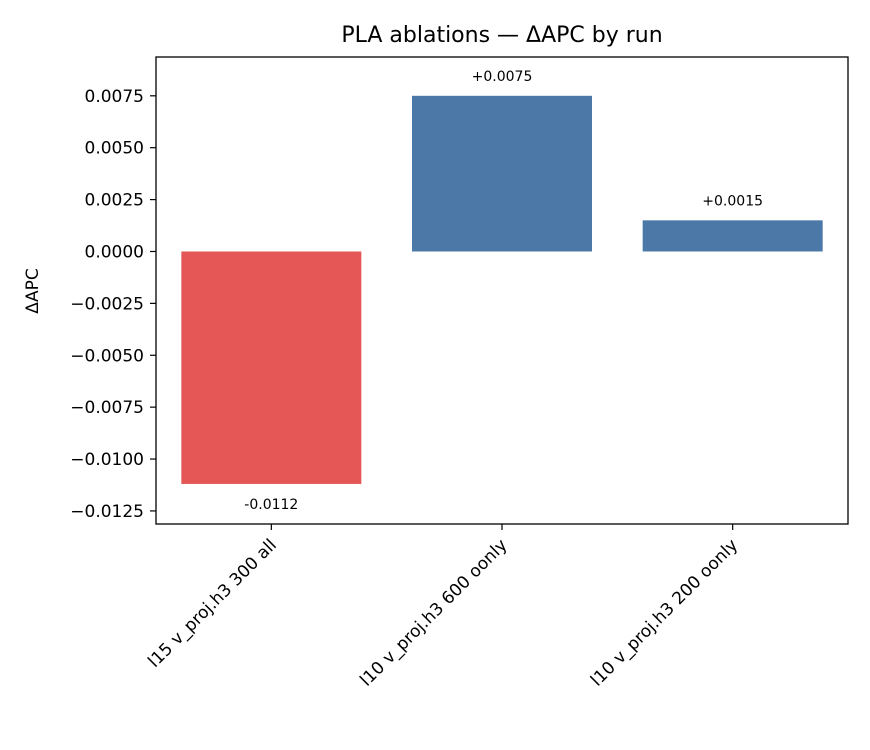  What do you see at coordinates (107, 460) in the screenshot?
I see `y-tick-label: −0.0100` at bounding box center [107, 460].